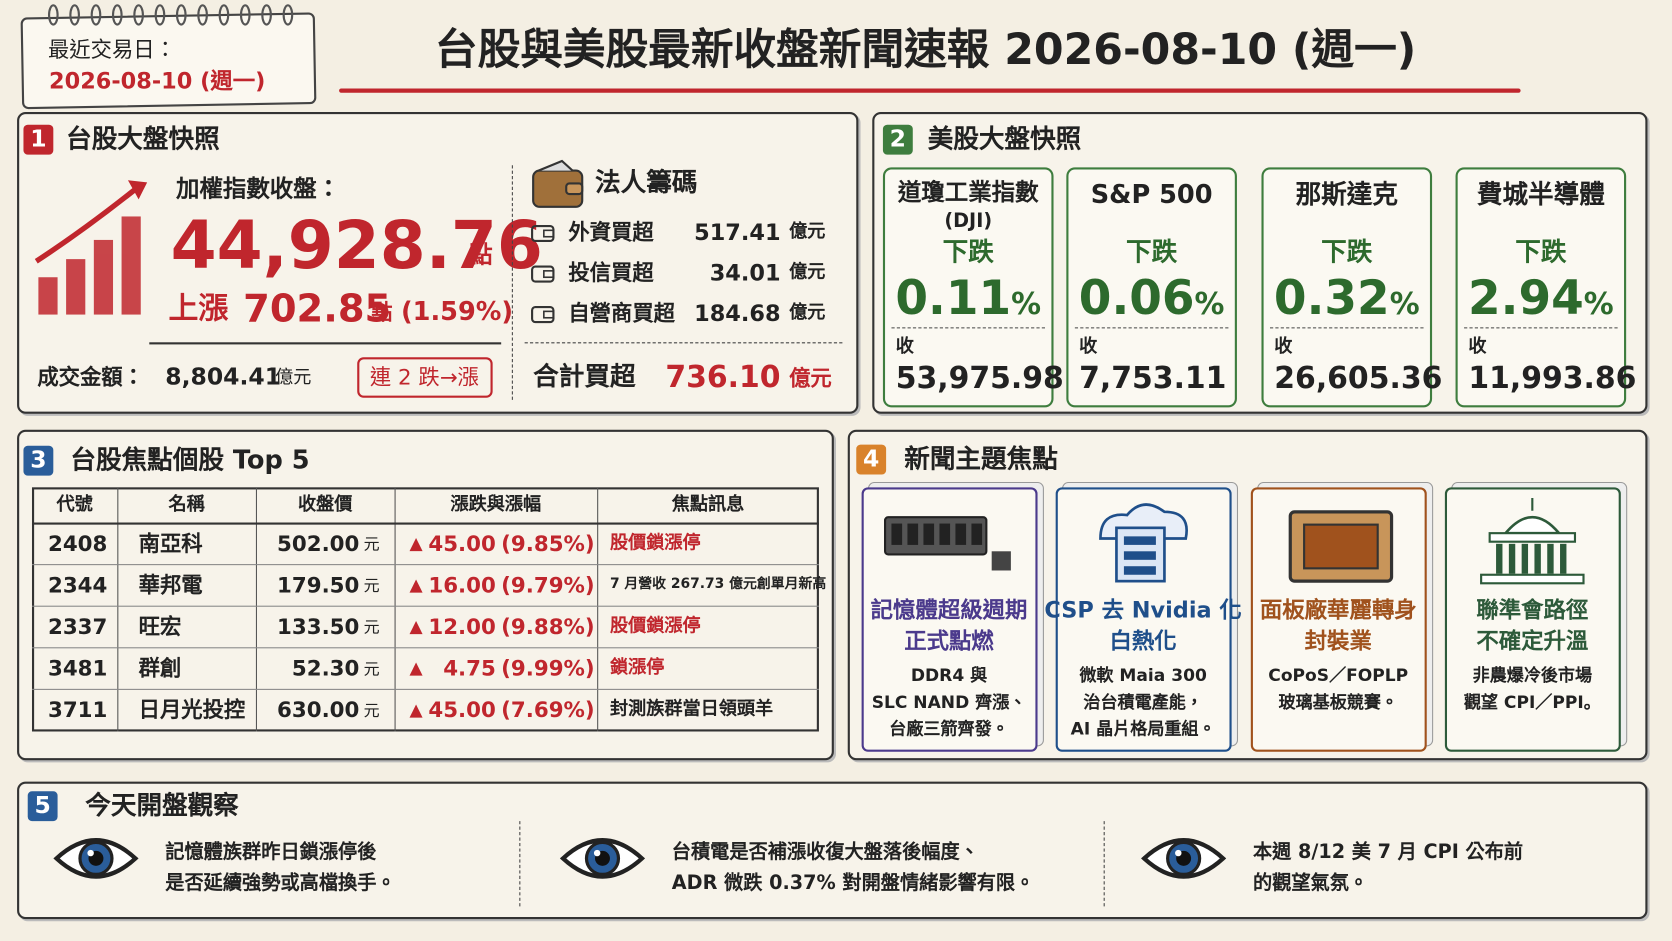 This screenshot has width=1672, height=941. What do you see at coordinates (160, 626) in the screenshot?
I see `stock-name: 旺宏` at bounding box center [160, 626].